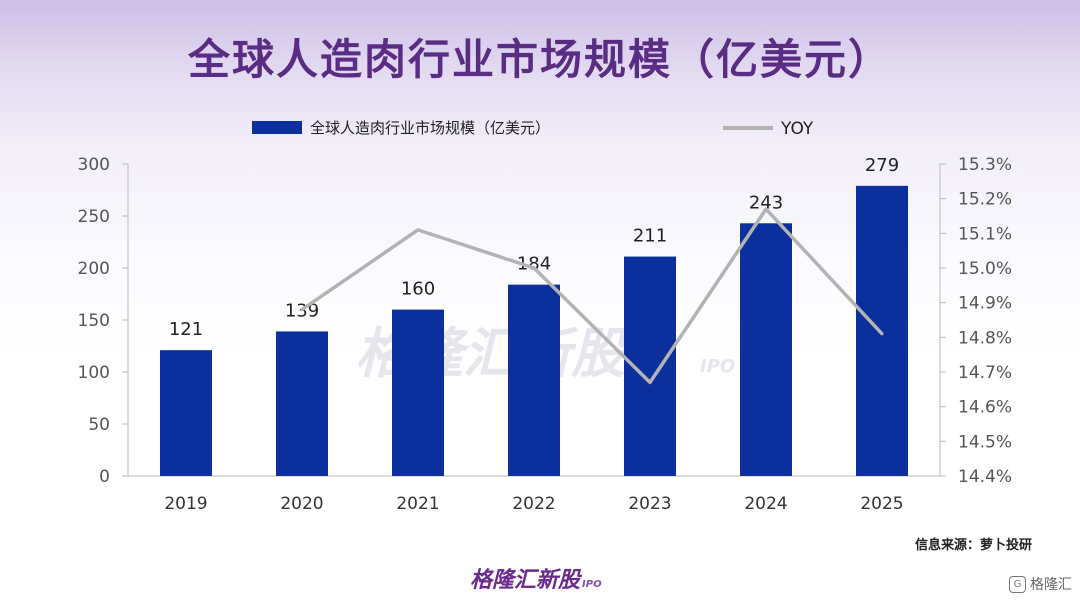 Image resolution: width=1080 pixels, height=605 pixels. I want to click on x-tick-label: 2024, so click(765, 504).